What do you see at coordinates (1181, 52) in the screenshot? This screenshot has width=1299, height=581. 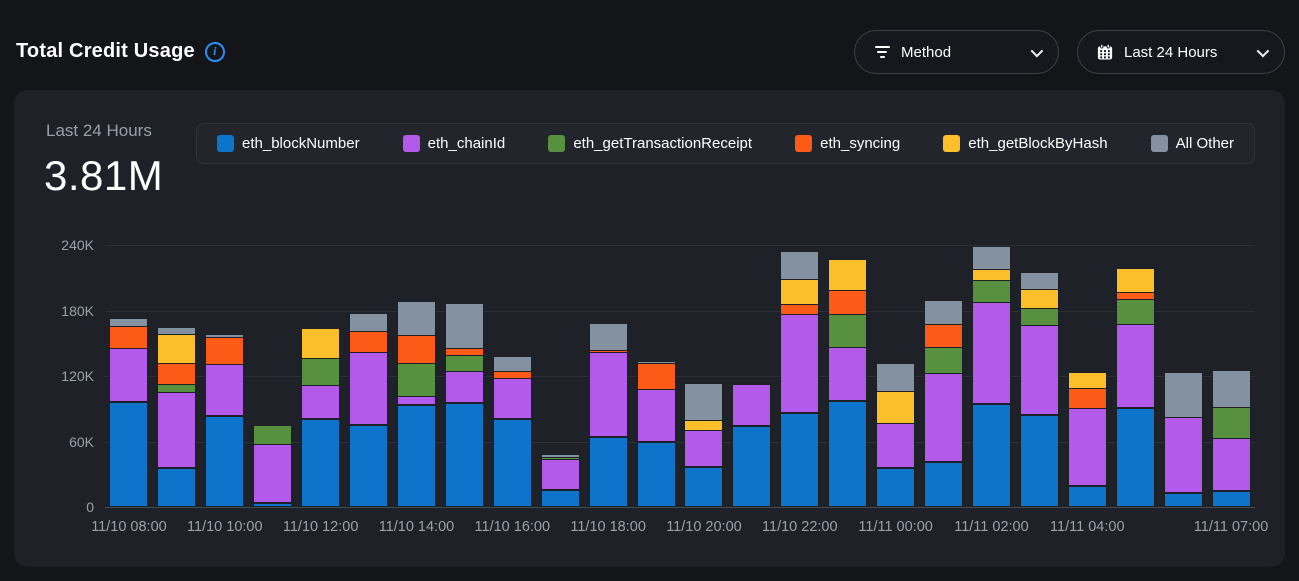 I see `time-range-dropdown: Last 24 Hours` at bounding box center [1181, 52].